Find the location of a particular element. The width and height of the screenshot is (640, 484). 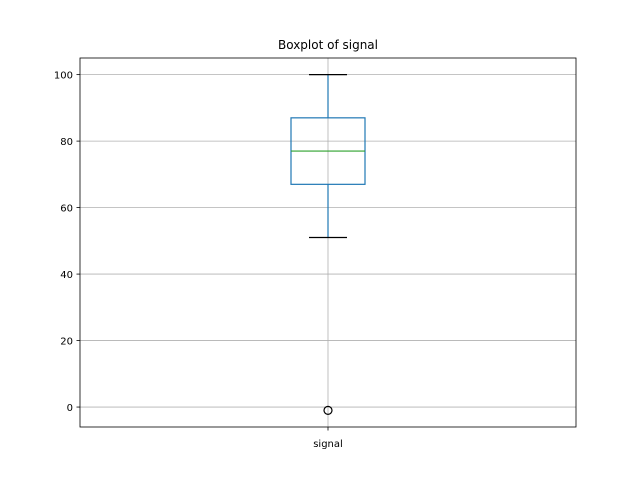

y-tick-label: 0 is located at coordinates (70, 408).